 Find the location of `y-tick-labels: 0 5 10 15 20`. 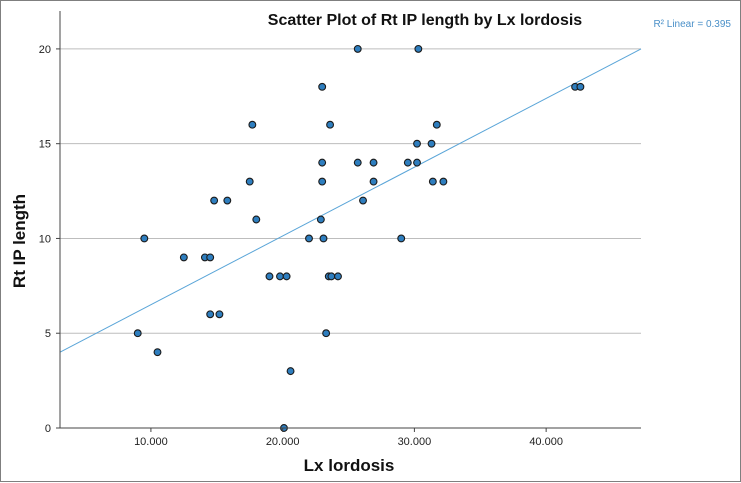

y-tick-labels: 0 5 10 15 20 is located at coordinates (49, 239).